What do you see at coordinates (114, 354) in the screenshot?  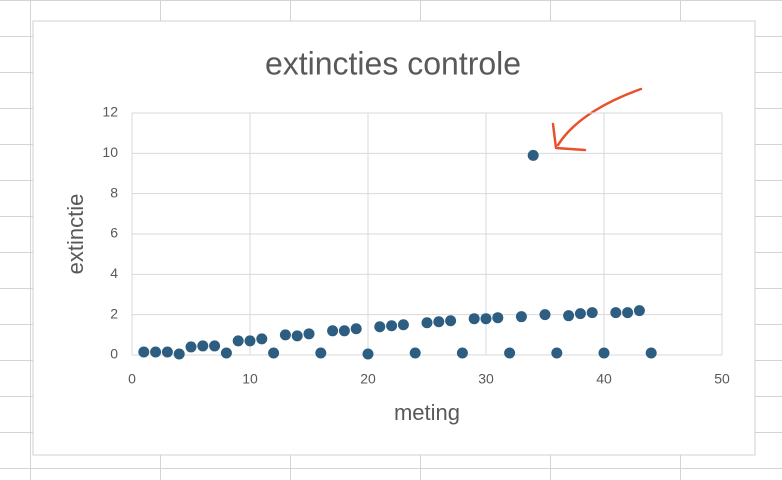 I see `y-tick-label: 0` at bounding box center [114, 354].